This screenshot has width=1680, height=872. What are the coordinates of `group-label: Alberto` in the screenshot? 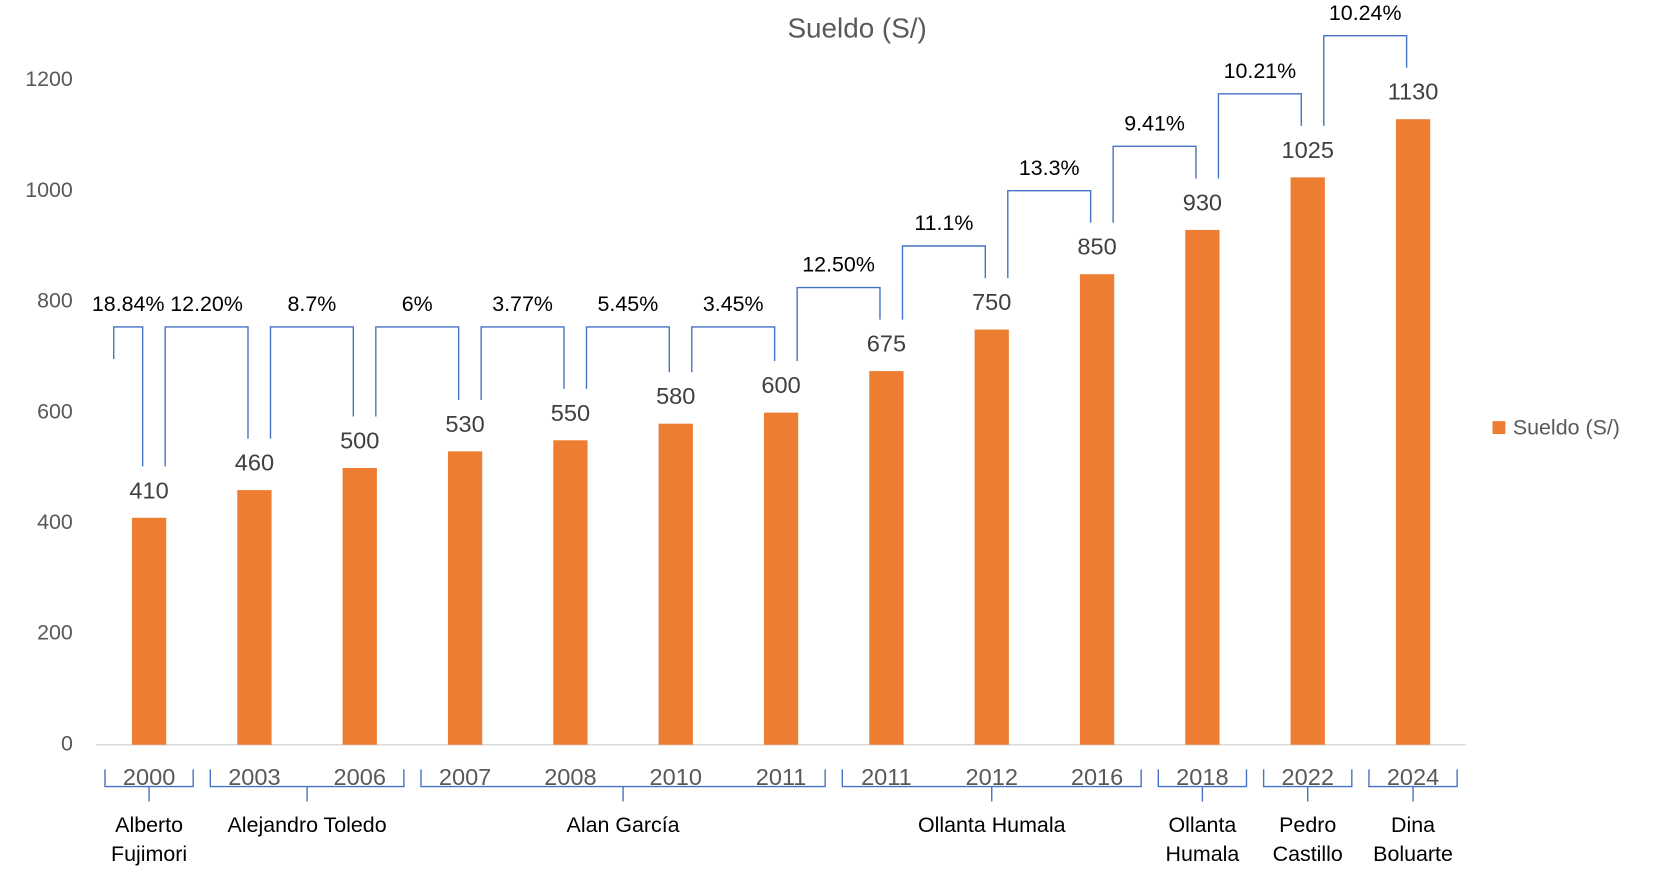 It's located at (149, 825).